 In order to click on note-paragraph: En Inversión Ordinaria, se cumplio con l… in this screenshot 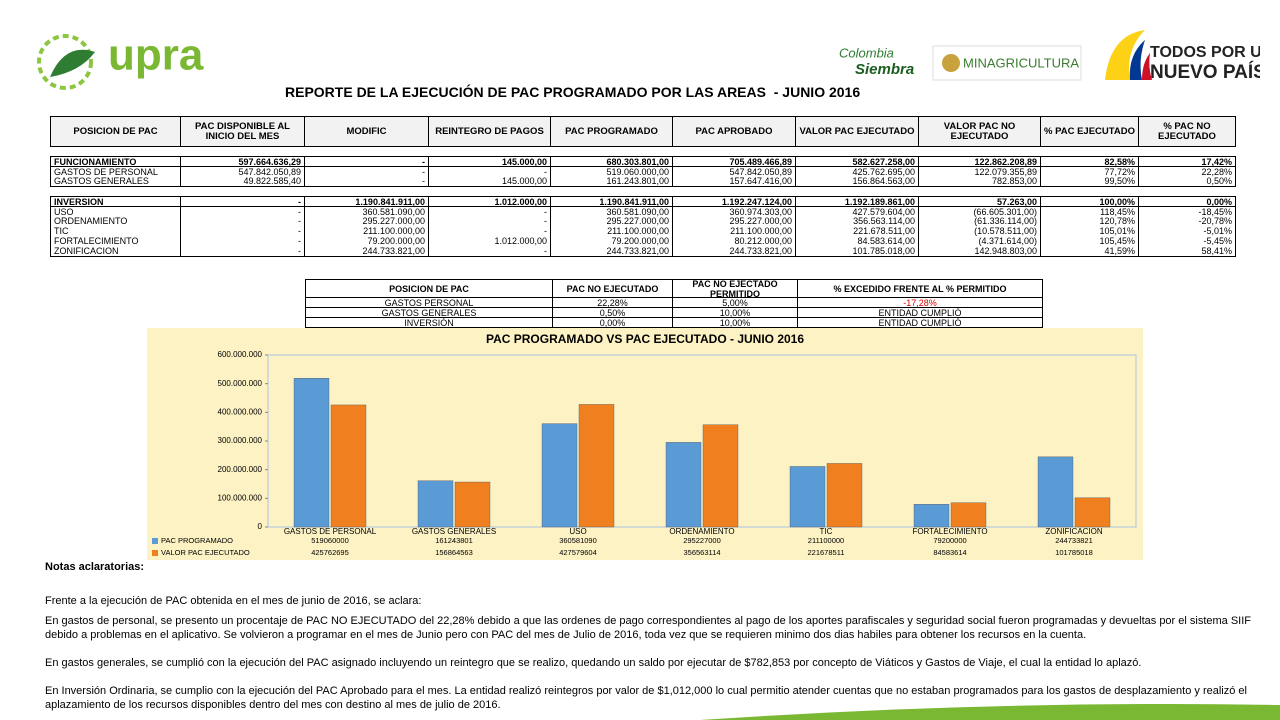, I will do `click(646, 698)`.